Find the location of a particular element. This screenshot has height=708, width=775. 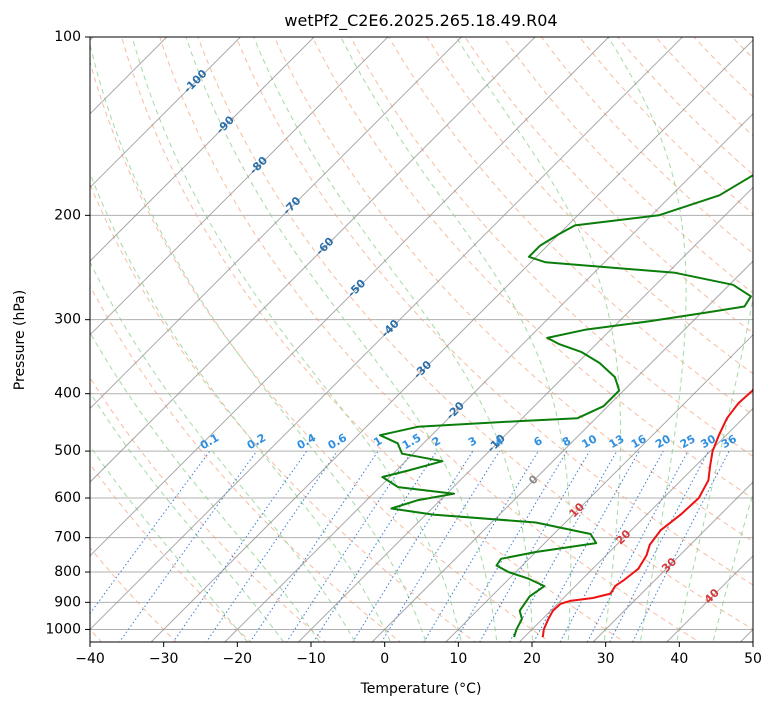

mixing-ratio-label: 8 is located at coordinates (566, 441).